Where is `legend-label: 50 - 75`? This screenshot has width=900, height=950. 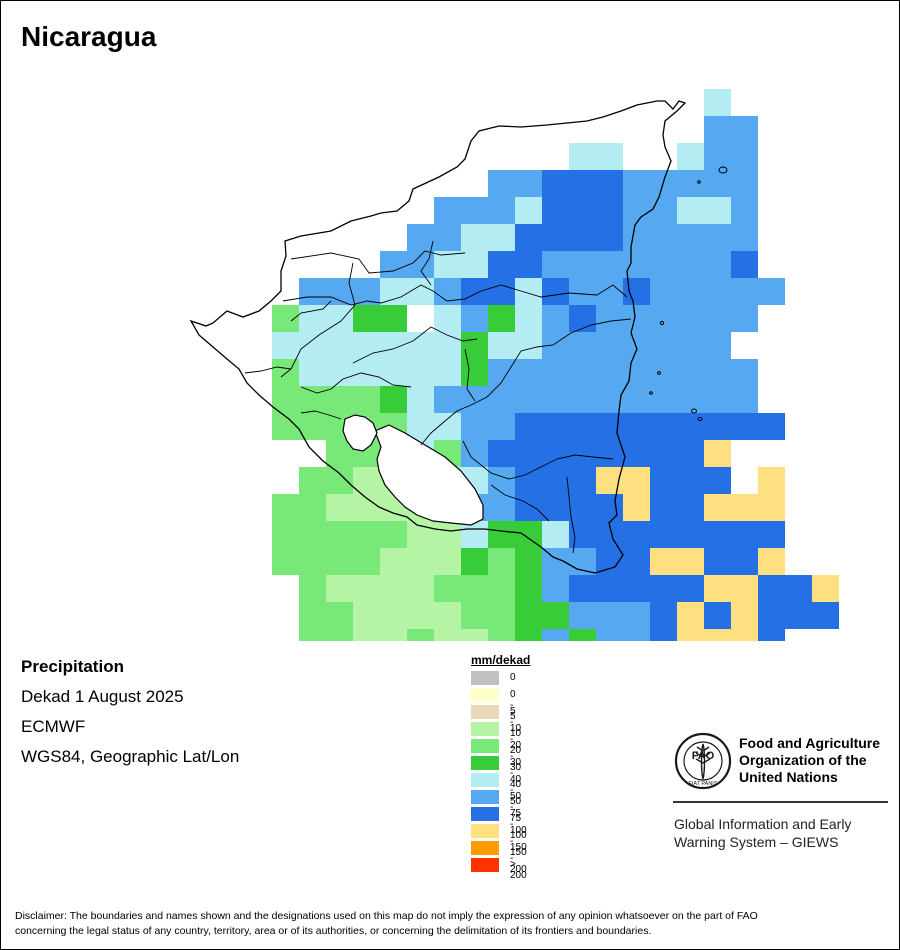 legend-label: 50 - 75 is located at coordinates (516, 807).